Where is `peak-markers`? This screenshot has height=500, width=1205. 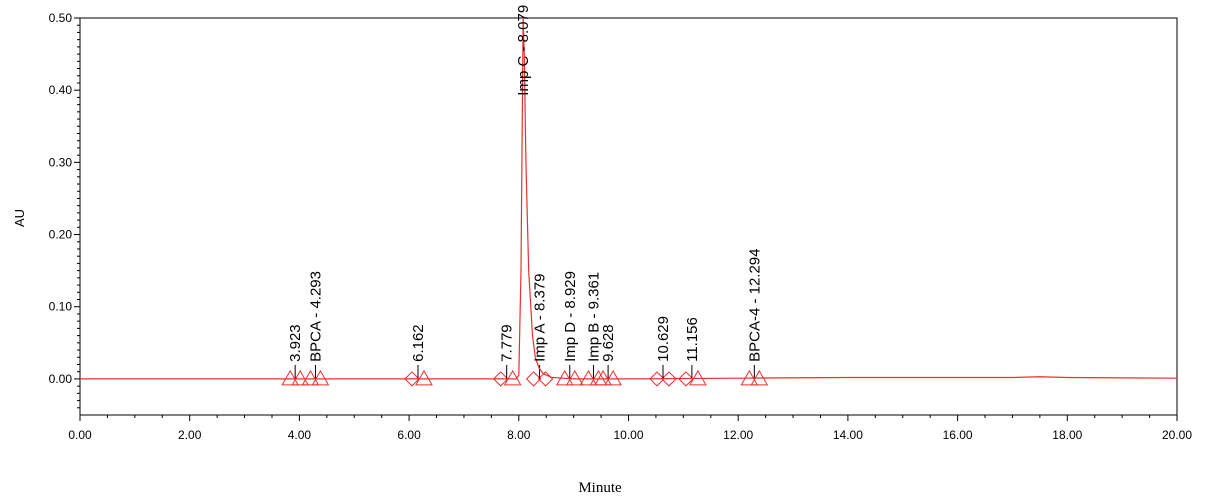 peak-markers is located at coordinates (525, 375).